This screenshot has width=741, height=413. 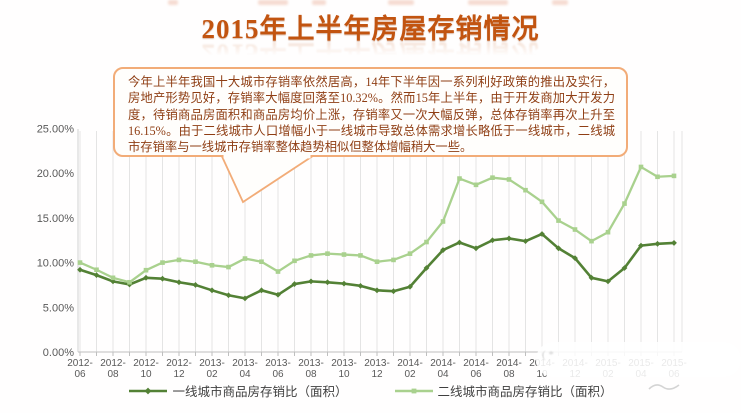 I want to click on svg-text: 2013-02, so click(x=212, y=369).